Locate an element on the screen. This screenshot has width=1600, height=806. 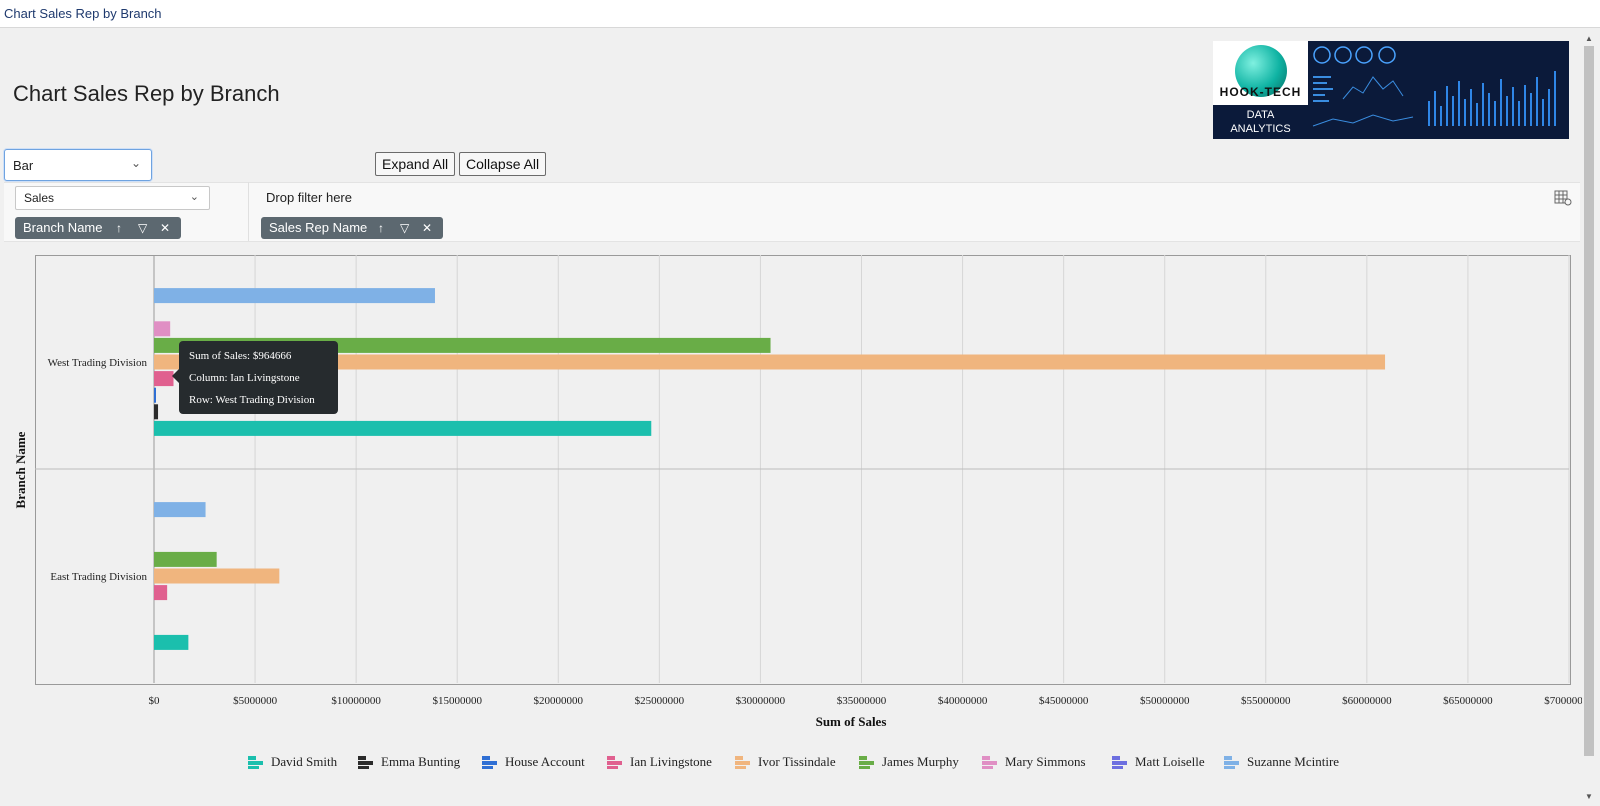
column-field-label: Sales Rep Name is located at coordinates (318, 227).